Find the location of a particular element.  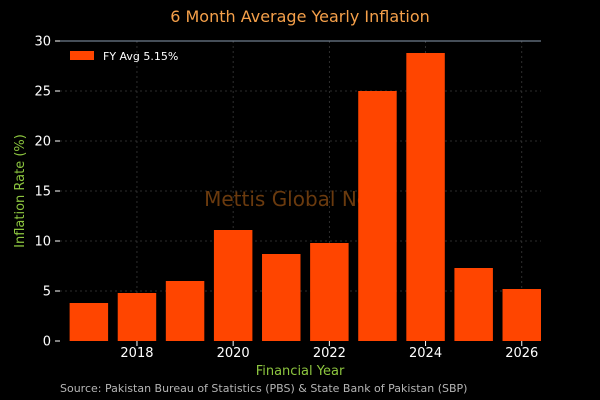

y-tick-label: 0 is located at coordinates (47, 342).